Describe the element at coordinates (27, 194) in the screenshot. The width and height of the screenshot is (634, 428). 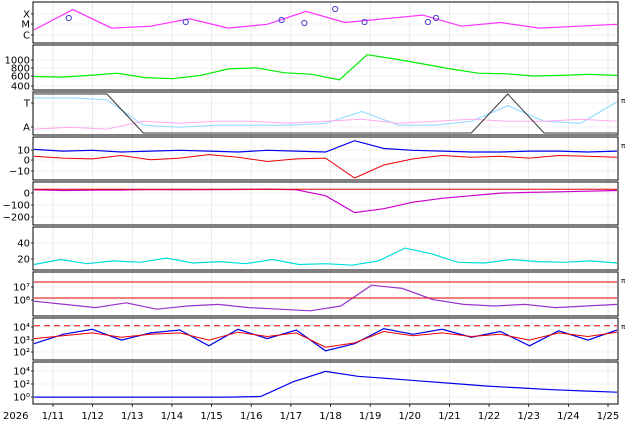
I see `ytick-label-dst: 0` at that location.